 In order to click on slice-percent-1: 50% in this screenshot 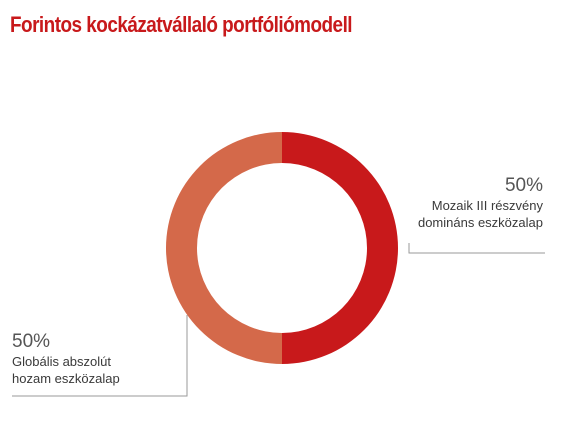, I will do `click(31, 341)`.